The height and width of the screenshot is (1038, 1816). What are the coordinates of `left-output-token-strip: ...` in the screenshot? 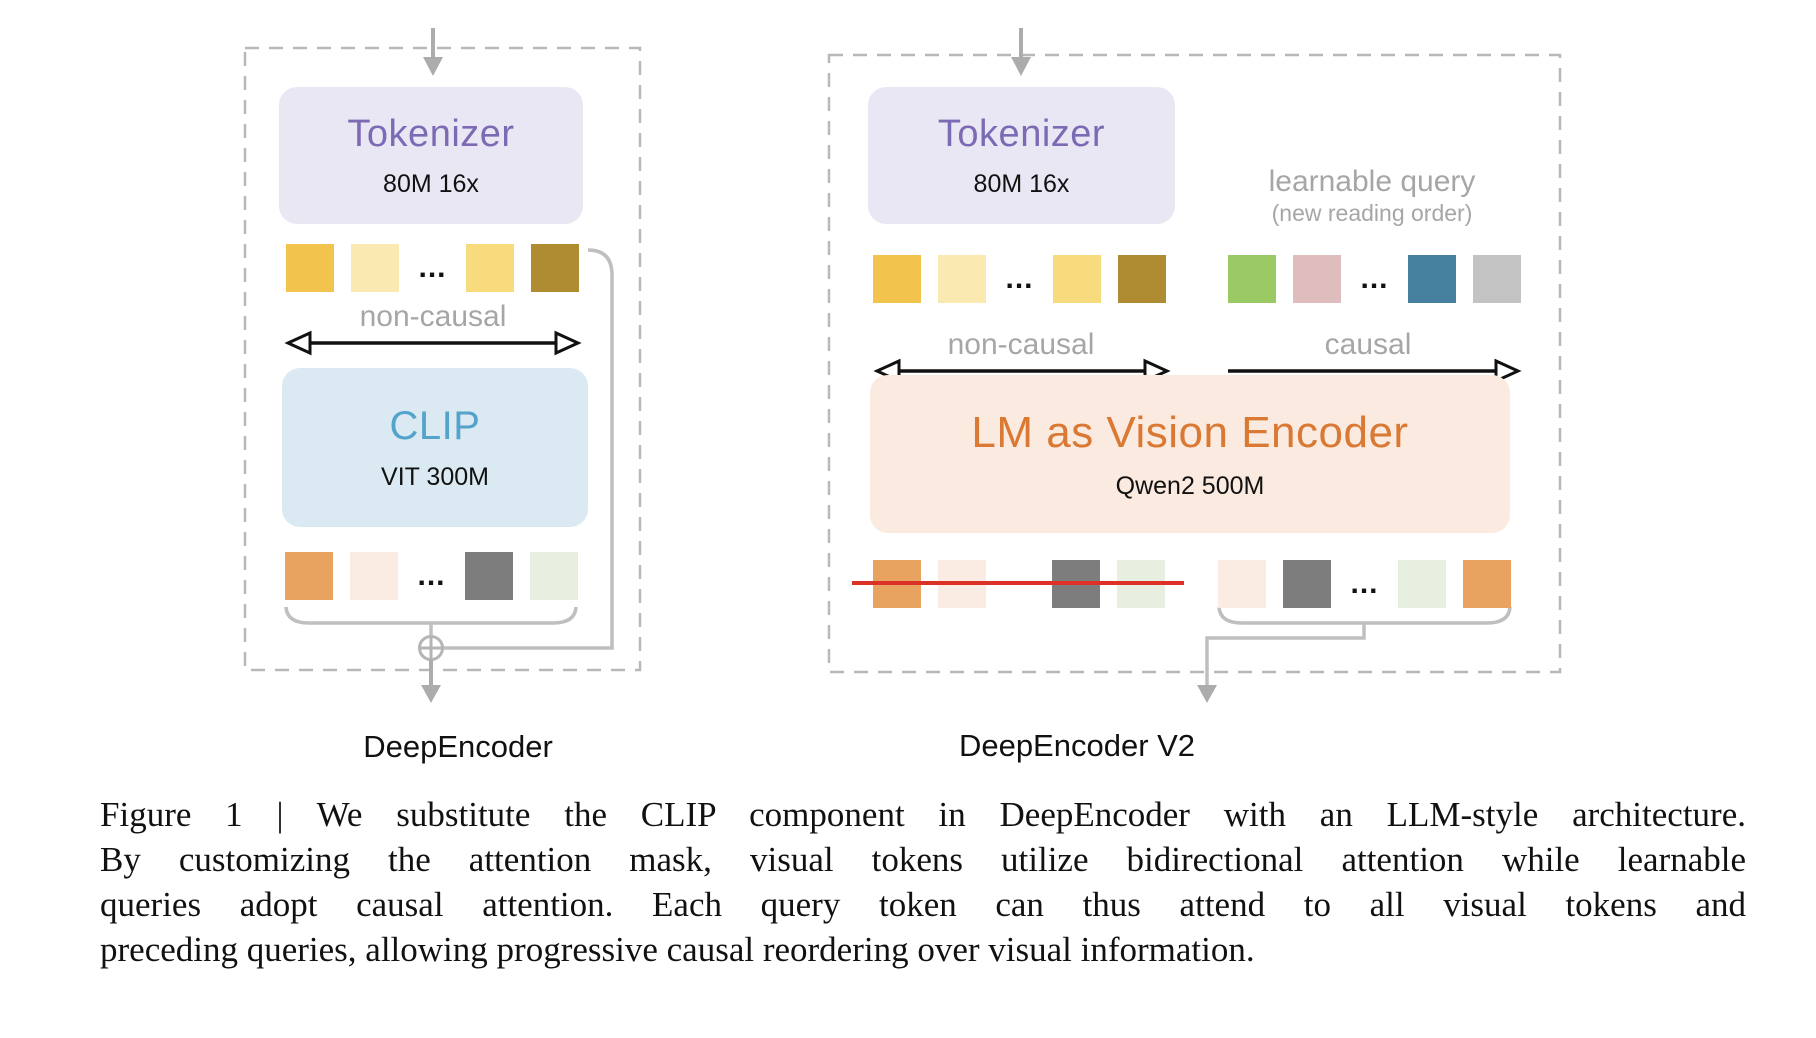 It's located at (431, 576).